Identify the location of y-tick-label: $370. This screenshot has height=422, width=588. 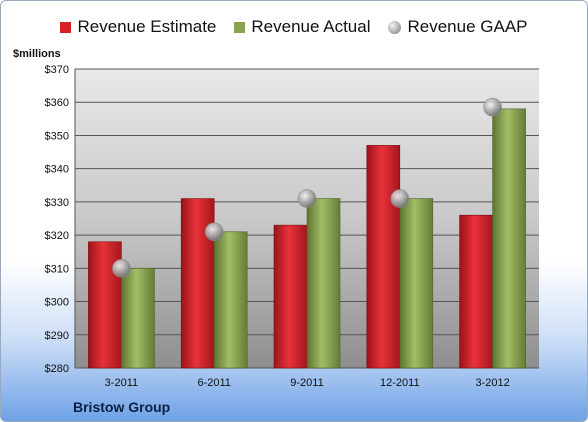
(57, 70).